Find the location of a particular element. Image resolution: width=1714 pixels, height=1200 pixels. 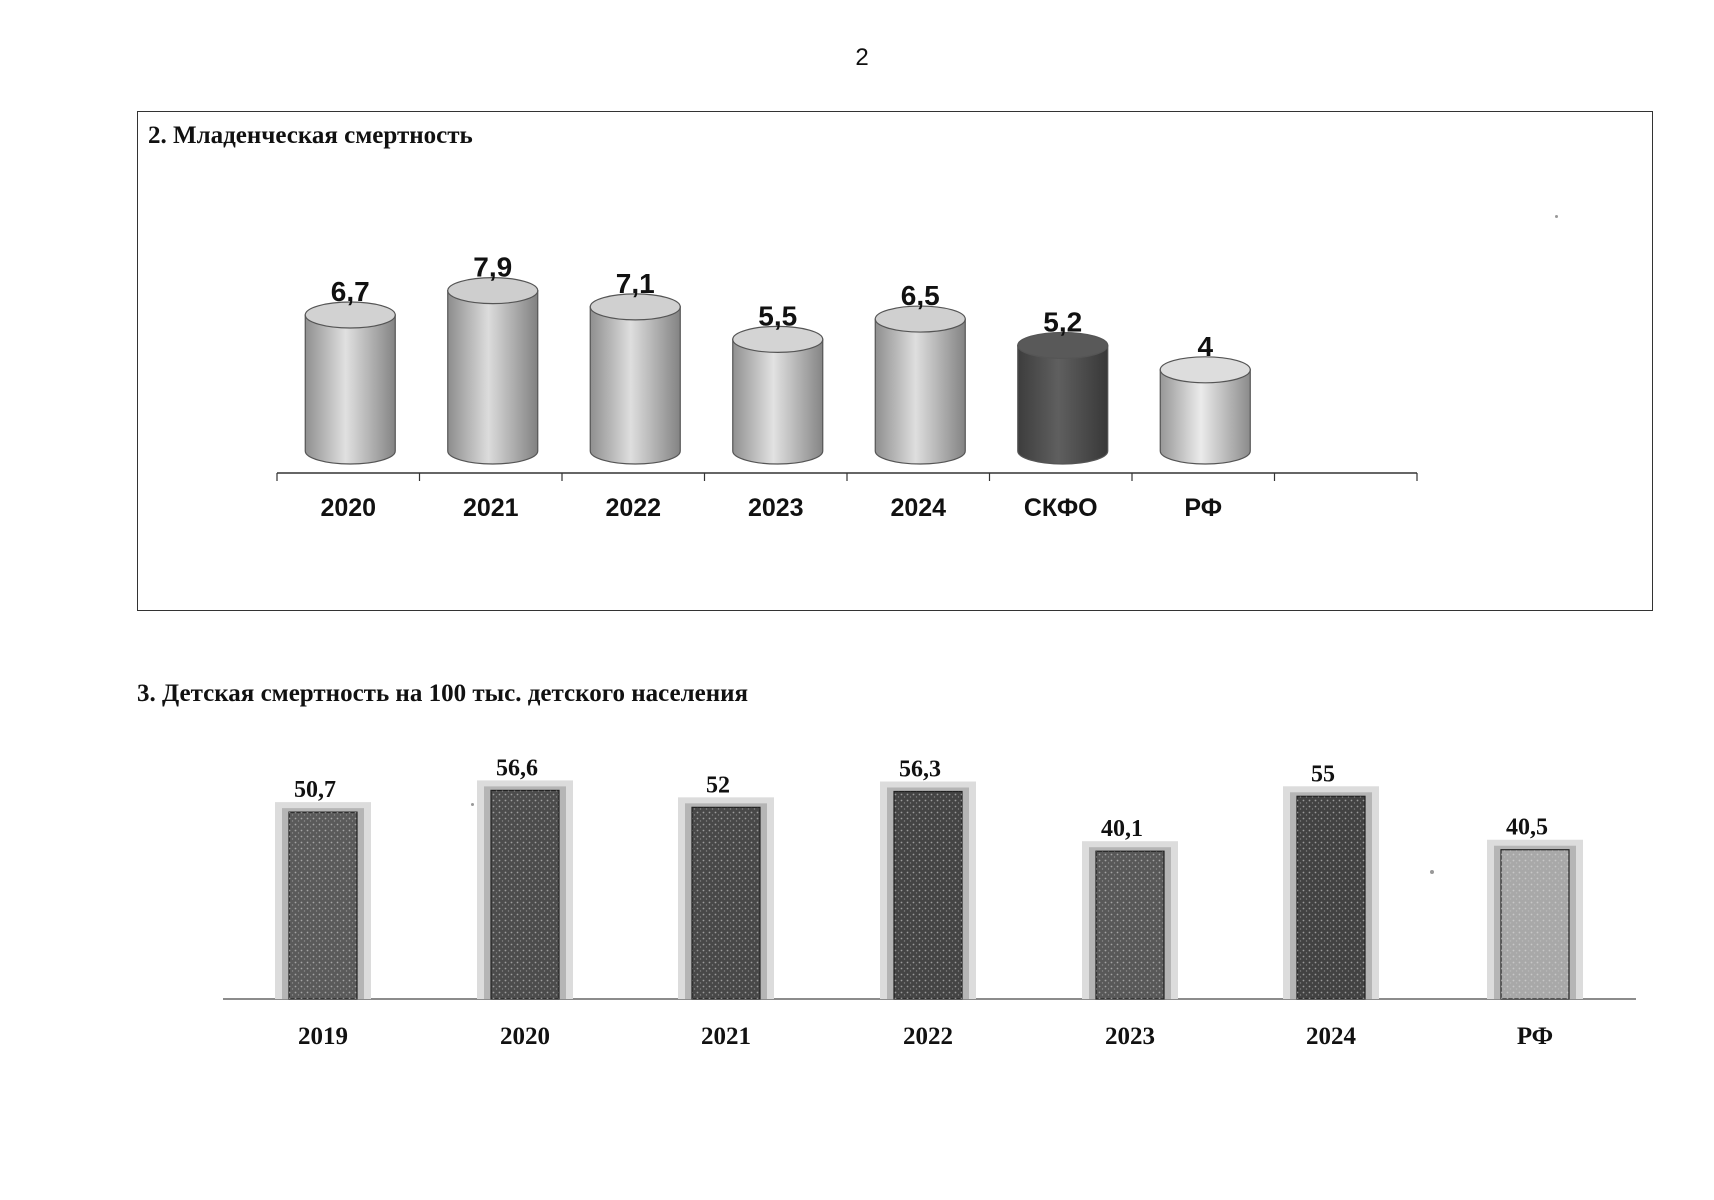

data-label: 56,3 is located at coordinates (920, 769).